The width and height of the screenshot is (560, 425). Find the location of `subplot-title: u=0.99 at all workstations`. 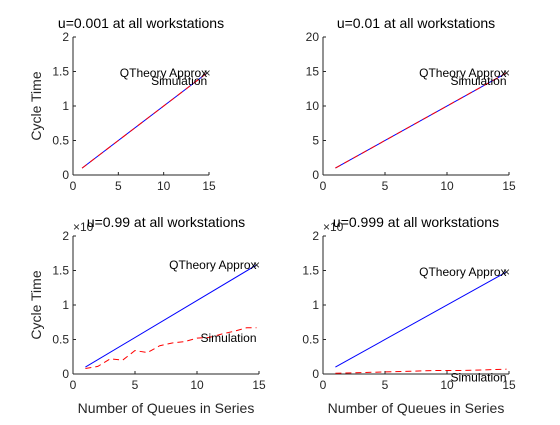

subplot-title: u=0.99 at all workstations is located at coordinates (166, 222).